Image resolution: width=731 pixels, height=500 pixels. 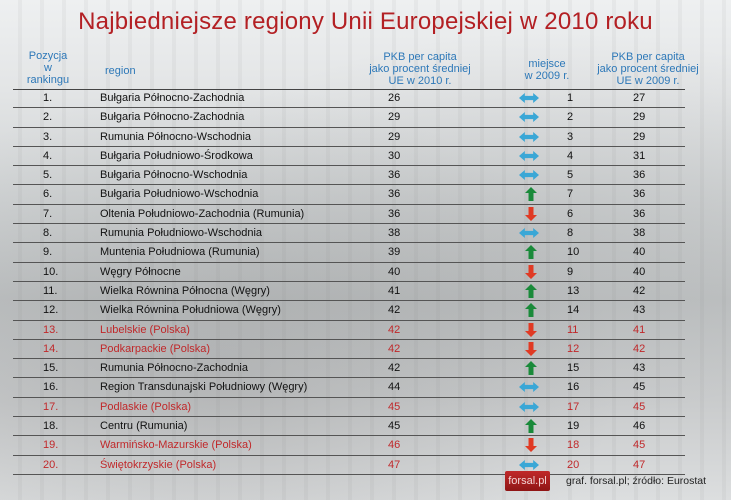 What do you see at coordinates (394, 213) in the screenshot?
I see `gdp-2010-cell: 36` at bounding box center [394, 213].